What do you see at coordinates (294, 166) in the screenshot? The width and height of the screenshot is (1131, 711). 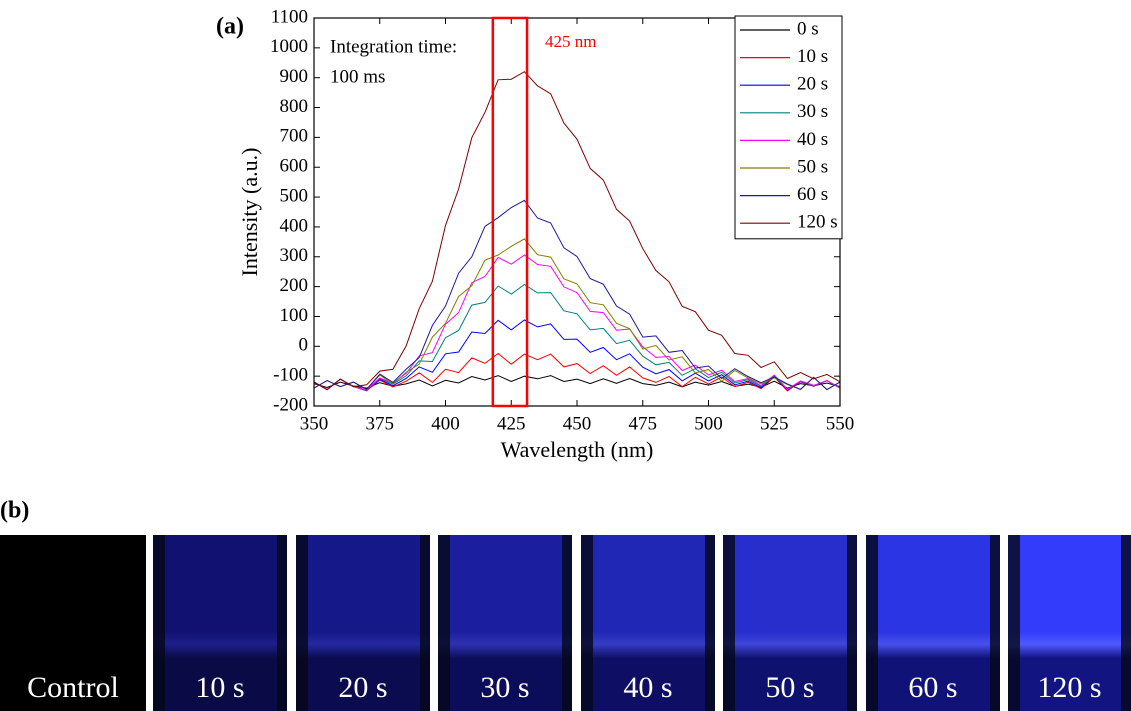 I see `y-tick-label: 600` at bounding box center [294, 166].